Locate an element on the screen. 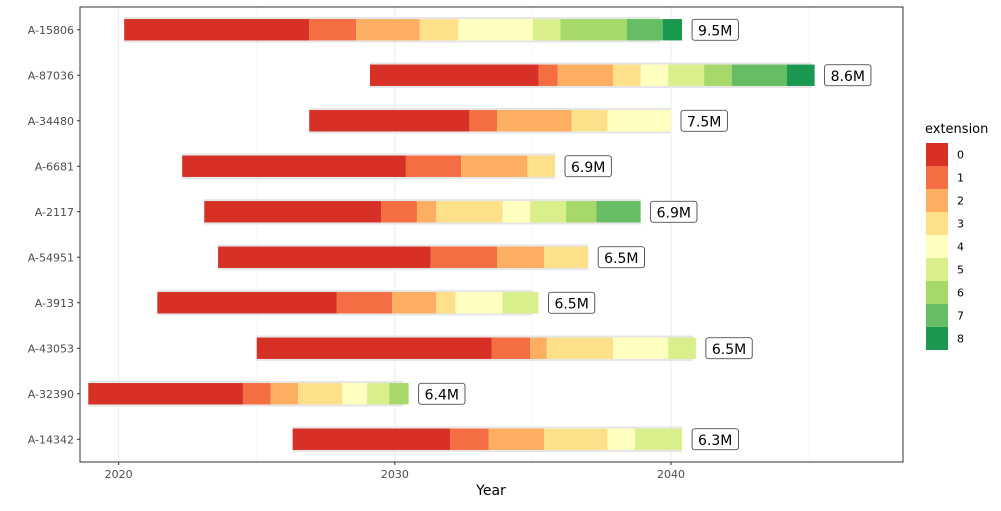  legend-item: 0 is located at coordinates (945, 154).